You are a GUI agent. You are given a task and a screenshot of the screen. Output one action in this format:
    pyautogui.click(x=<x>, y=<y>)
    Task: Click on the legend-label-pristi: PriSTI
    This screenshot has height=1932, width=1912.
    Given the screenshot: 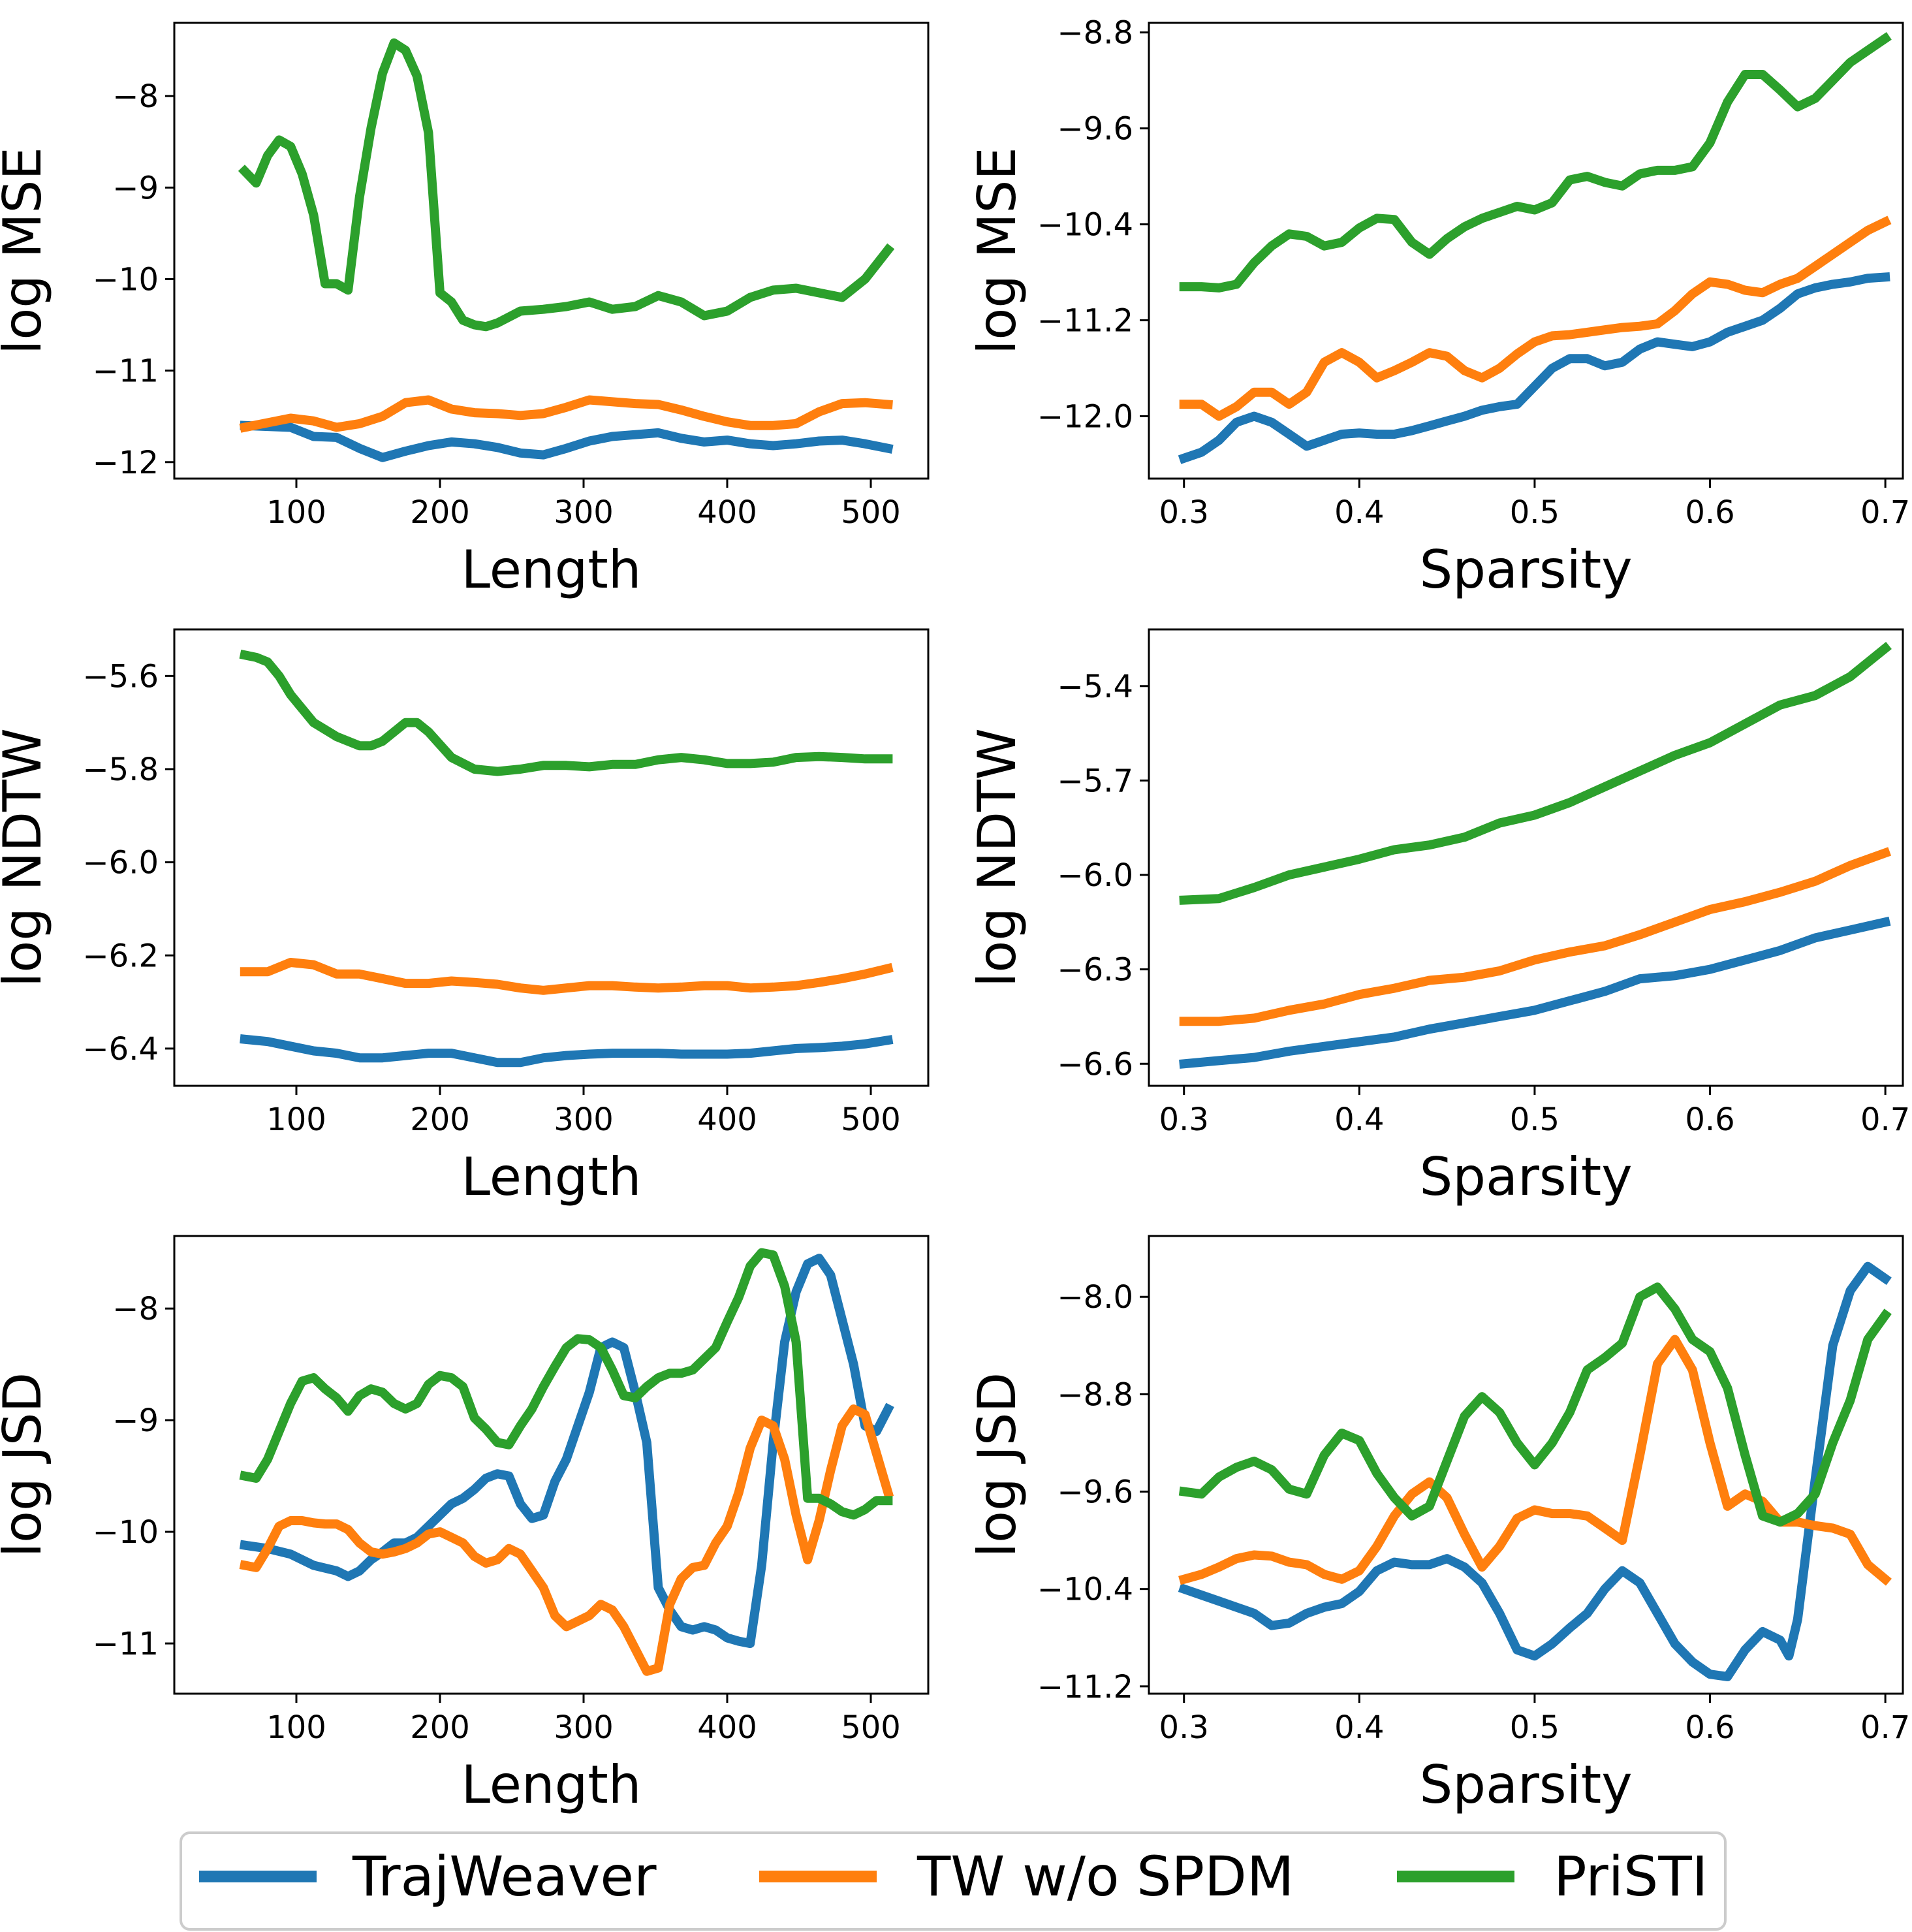 What is the action you would take?
    pyautogui.click(x=1631, y=1876)
    